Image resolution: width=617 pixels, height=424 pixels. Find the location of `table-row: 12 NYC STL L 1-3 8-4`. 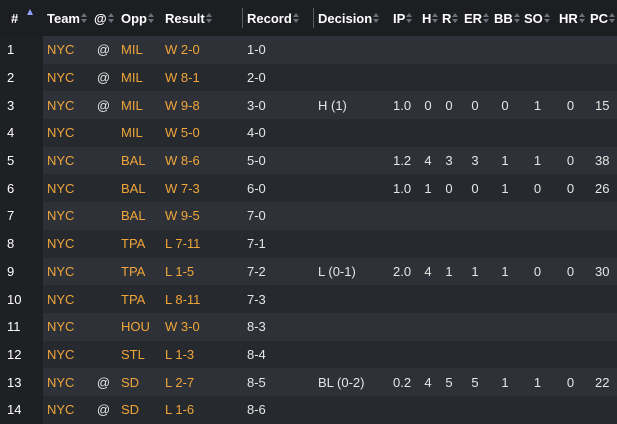

table-row: 12 NYC STL L 1-3 8-4 is located at coordinates (308, 354).